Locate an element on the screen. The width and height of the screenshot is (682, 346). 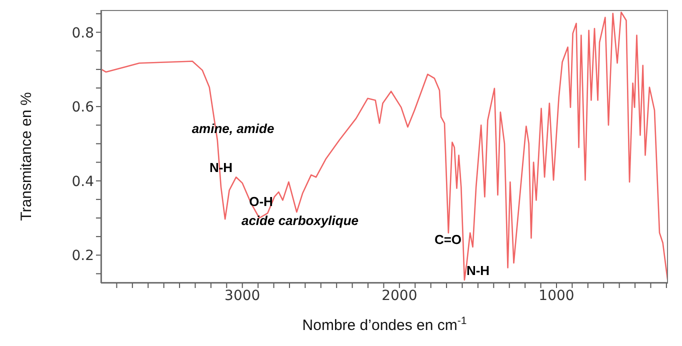
y-tick-label: 0.6 is located at coordinates (83, 108).